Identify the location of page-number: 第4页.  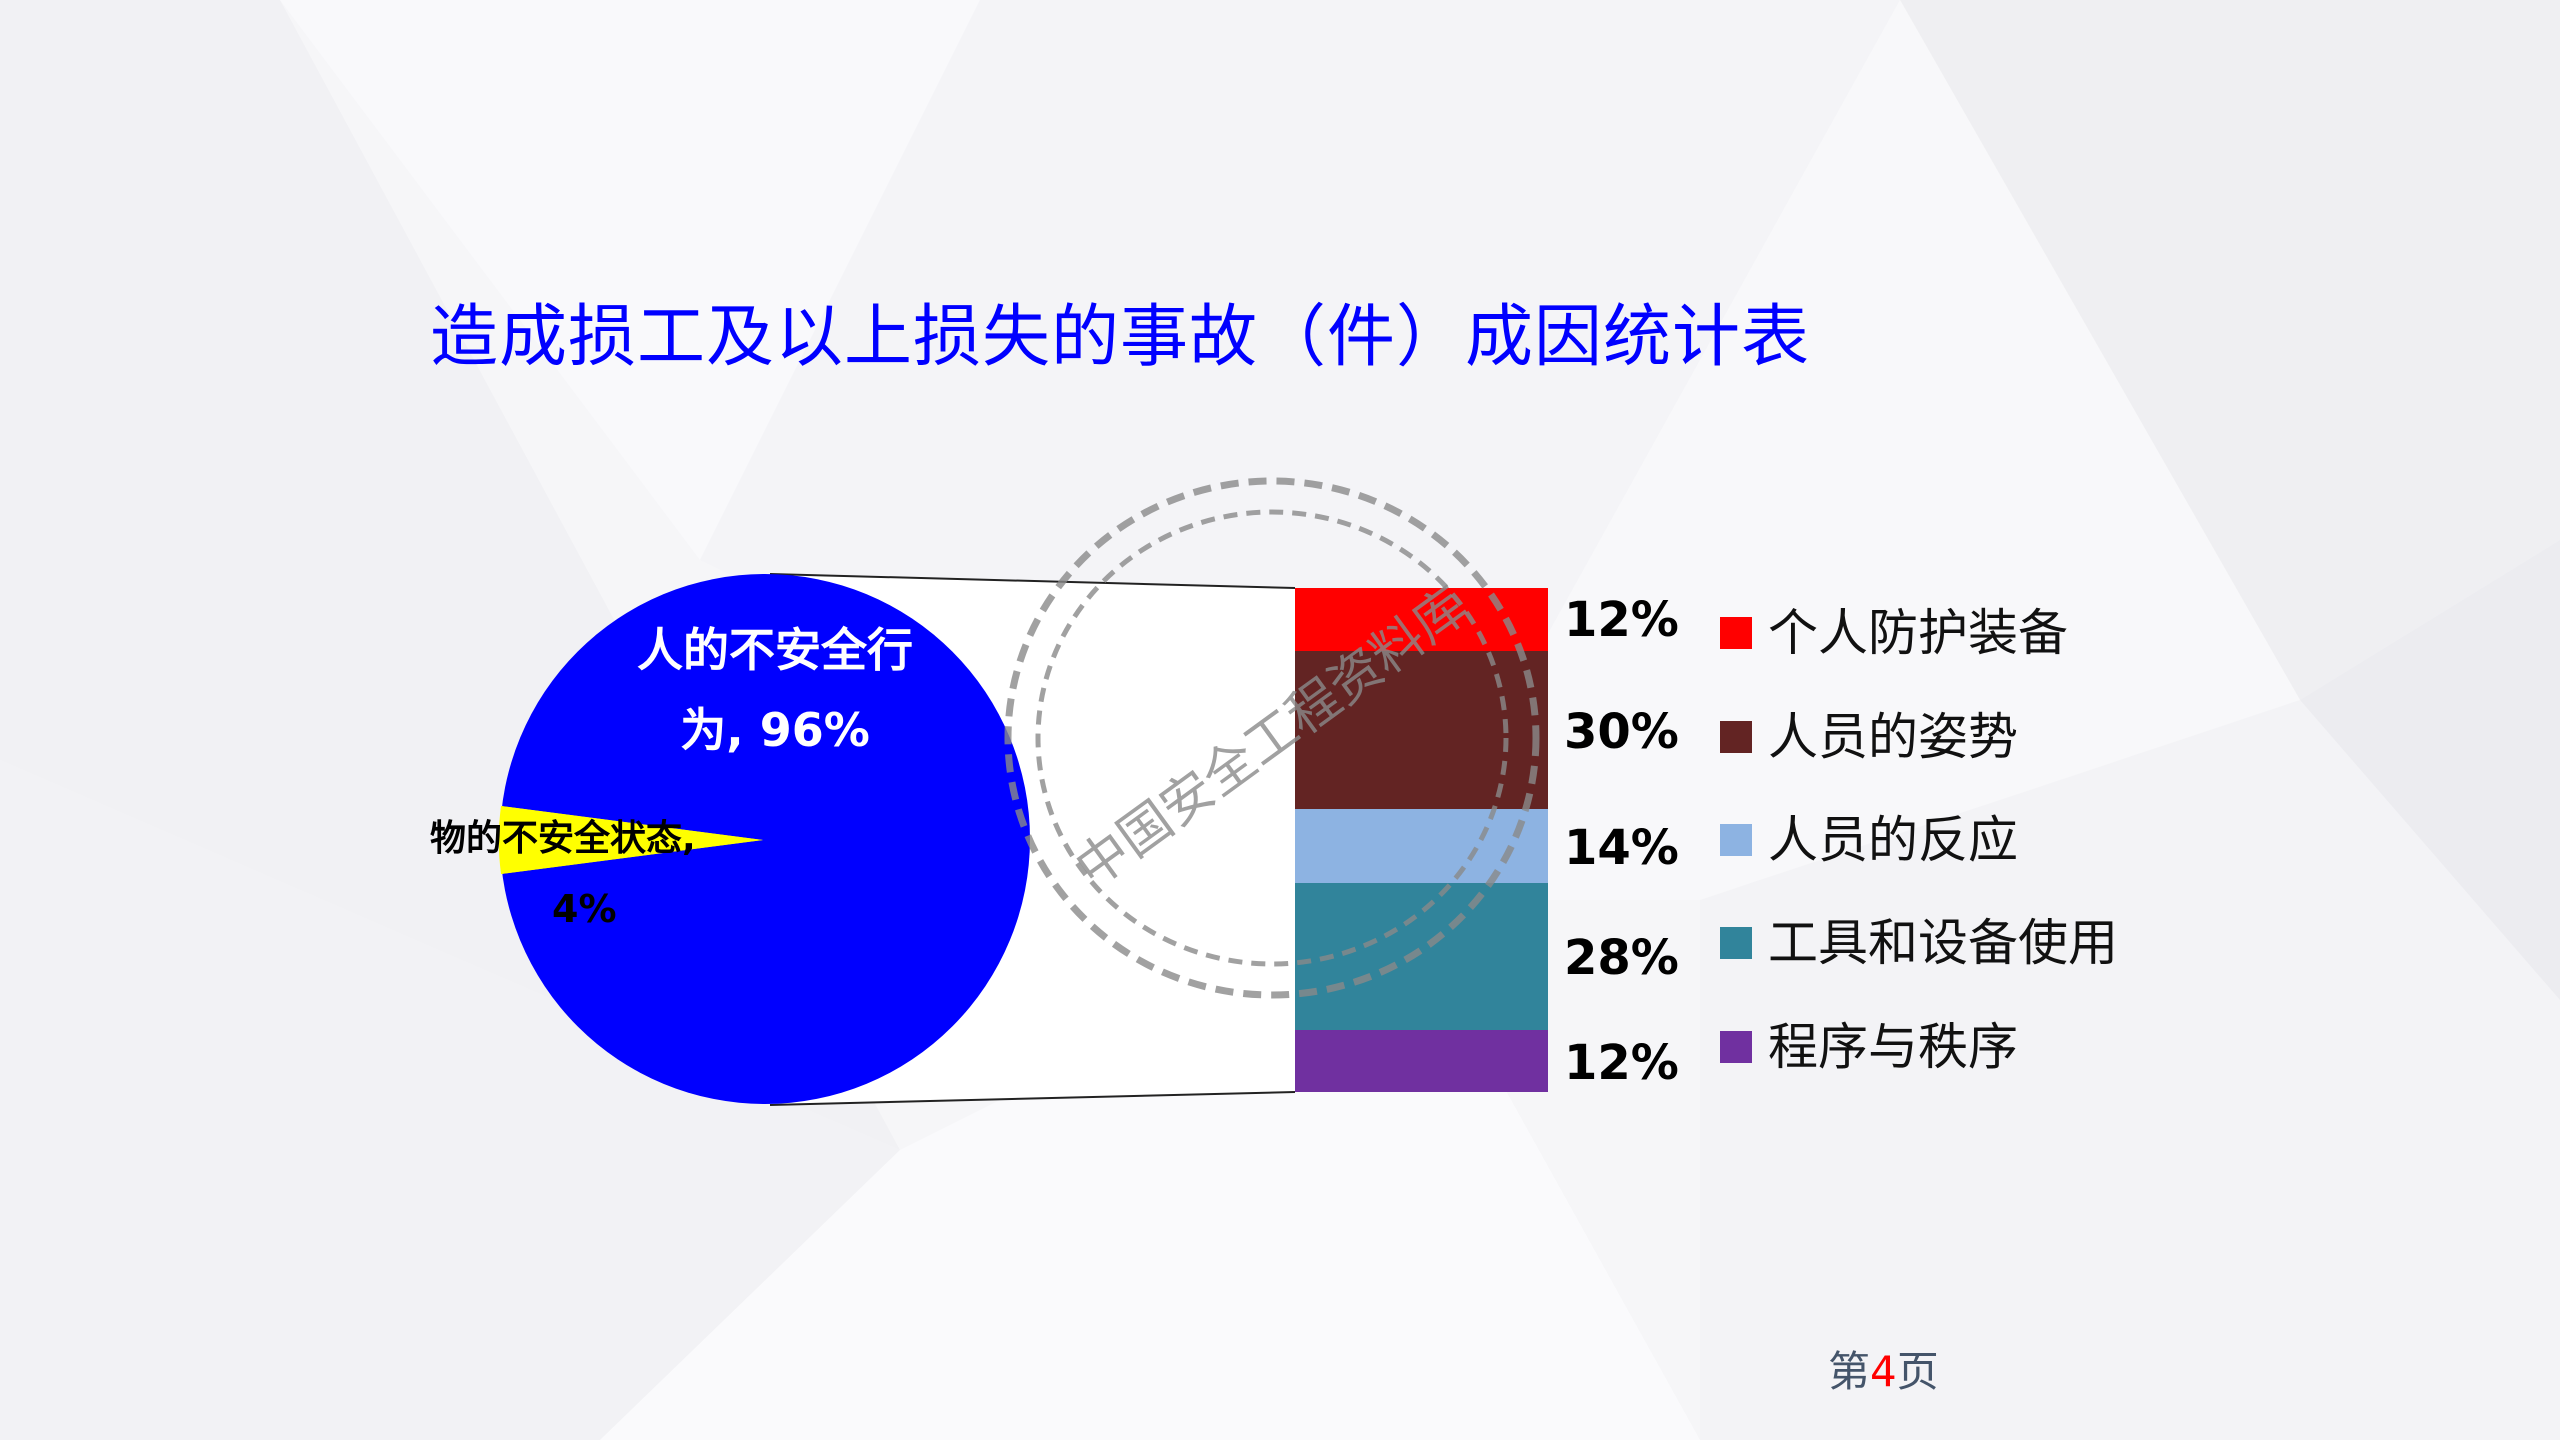
(1883, 1372).